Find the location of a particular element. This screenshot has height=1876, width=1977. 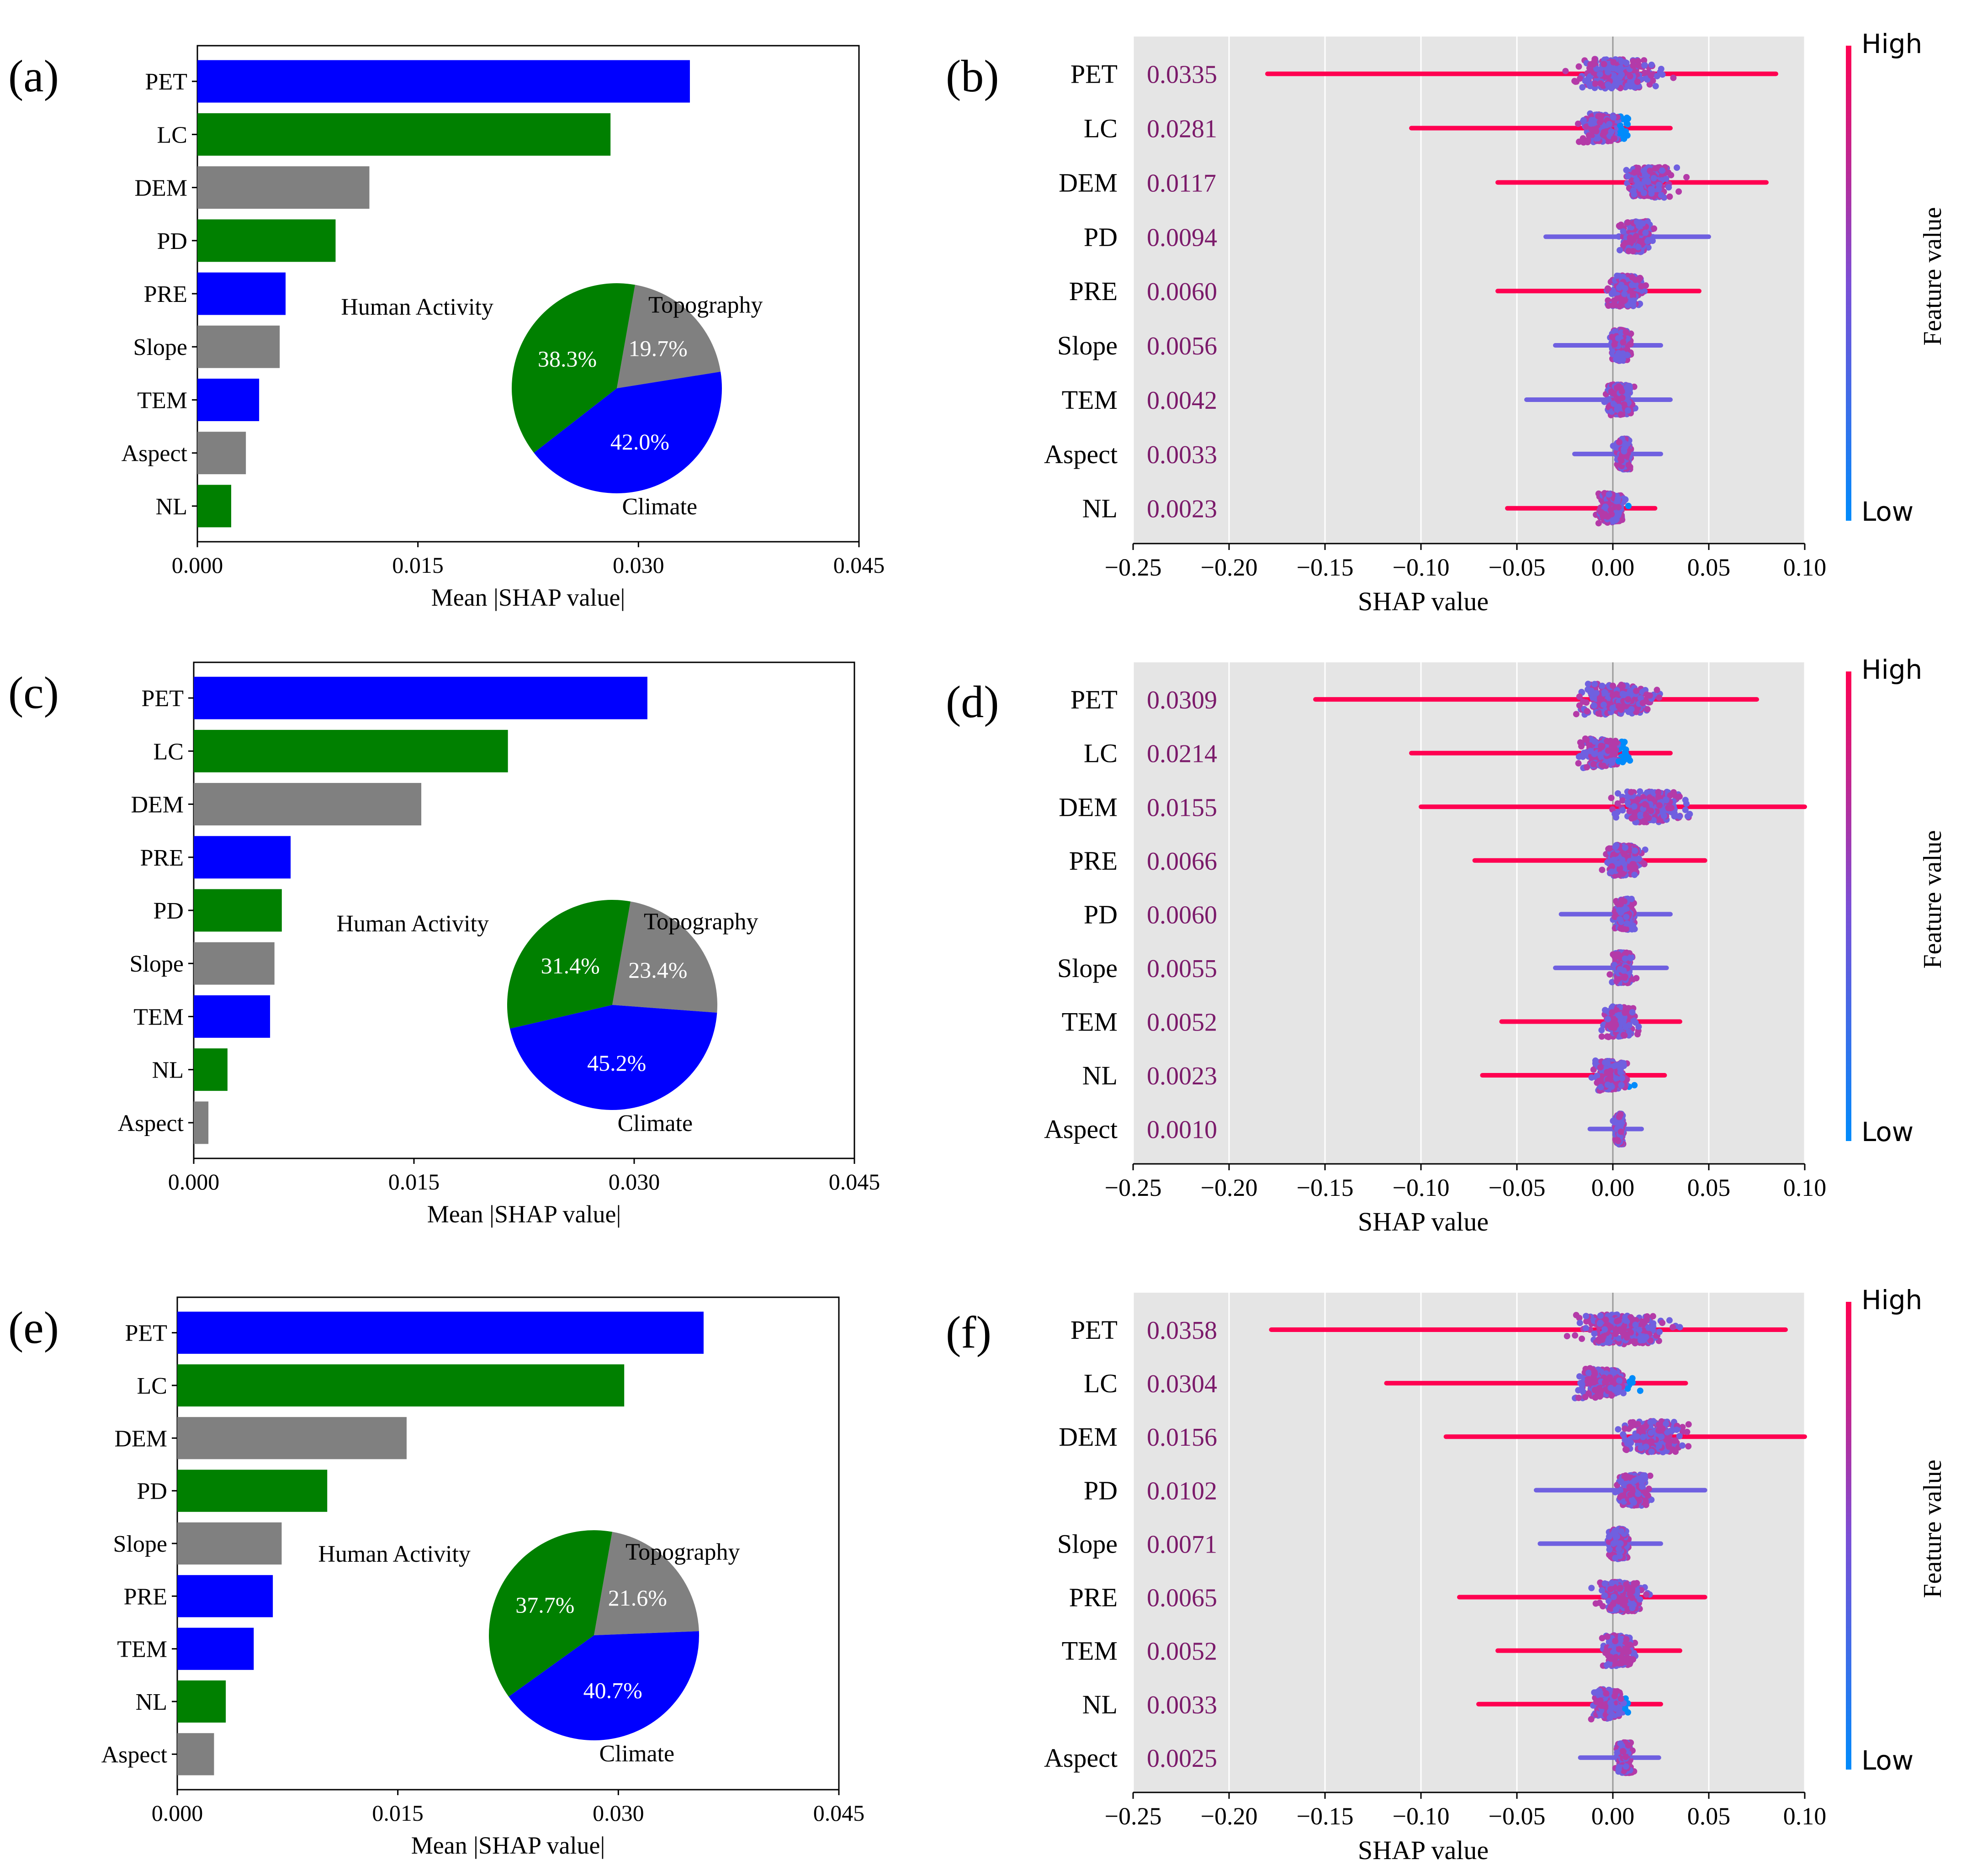

feature-label: Slope is located at coordinates (1087, 968).